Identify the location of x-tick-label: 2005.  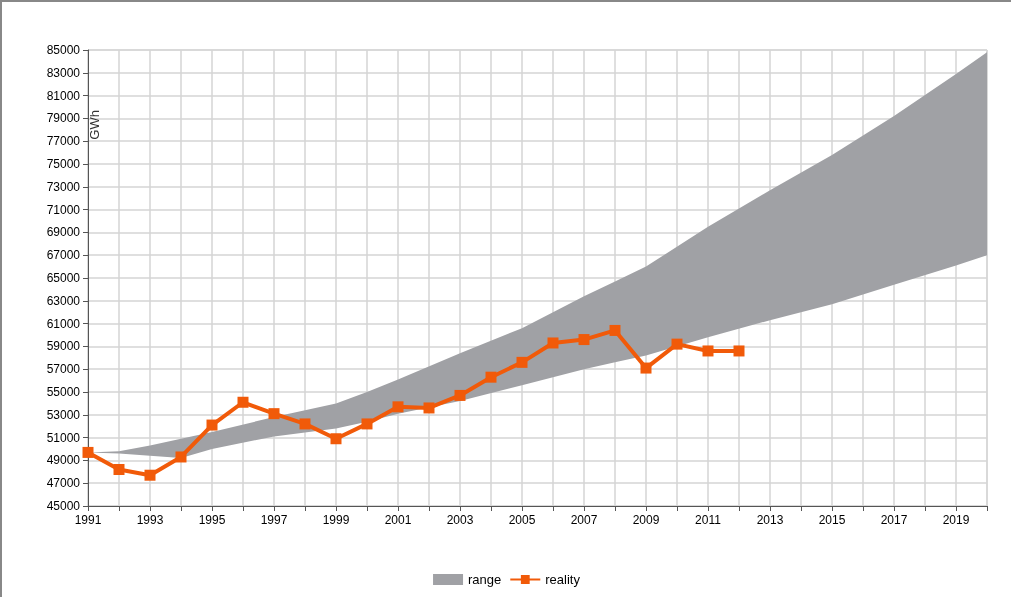
(522, 520).